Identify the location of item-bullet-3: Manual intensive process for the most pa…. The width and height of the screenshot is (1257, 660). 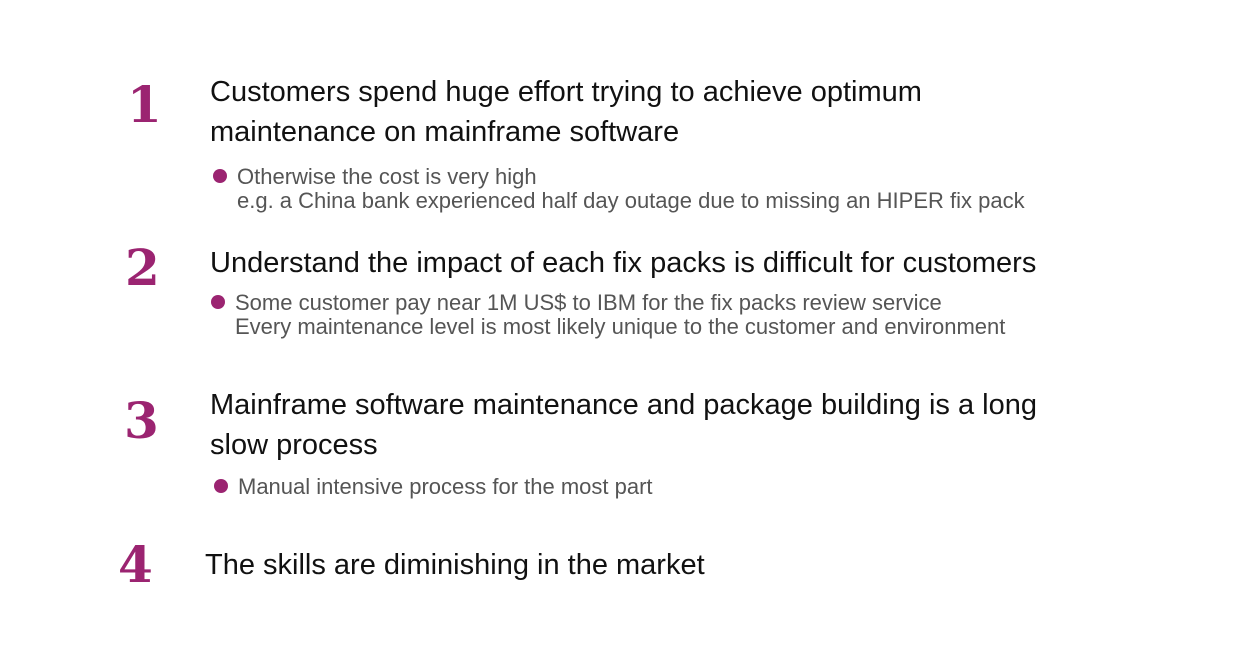
(433, 486).